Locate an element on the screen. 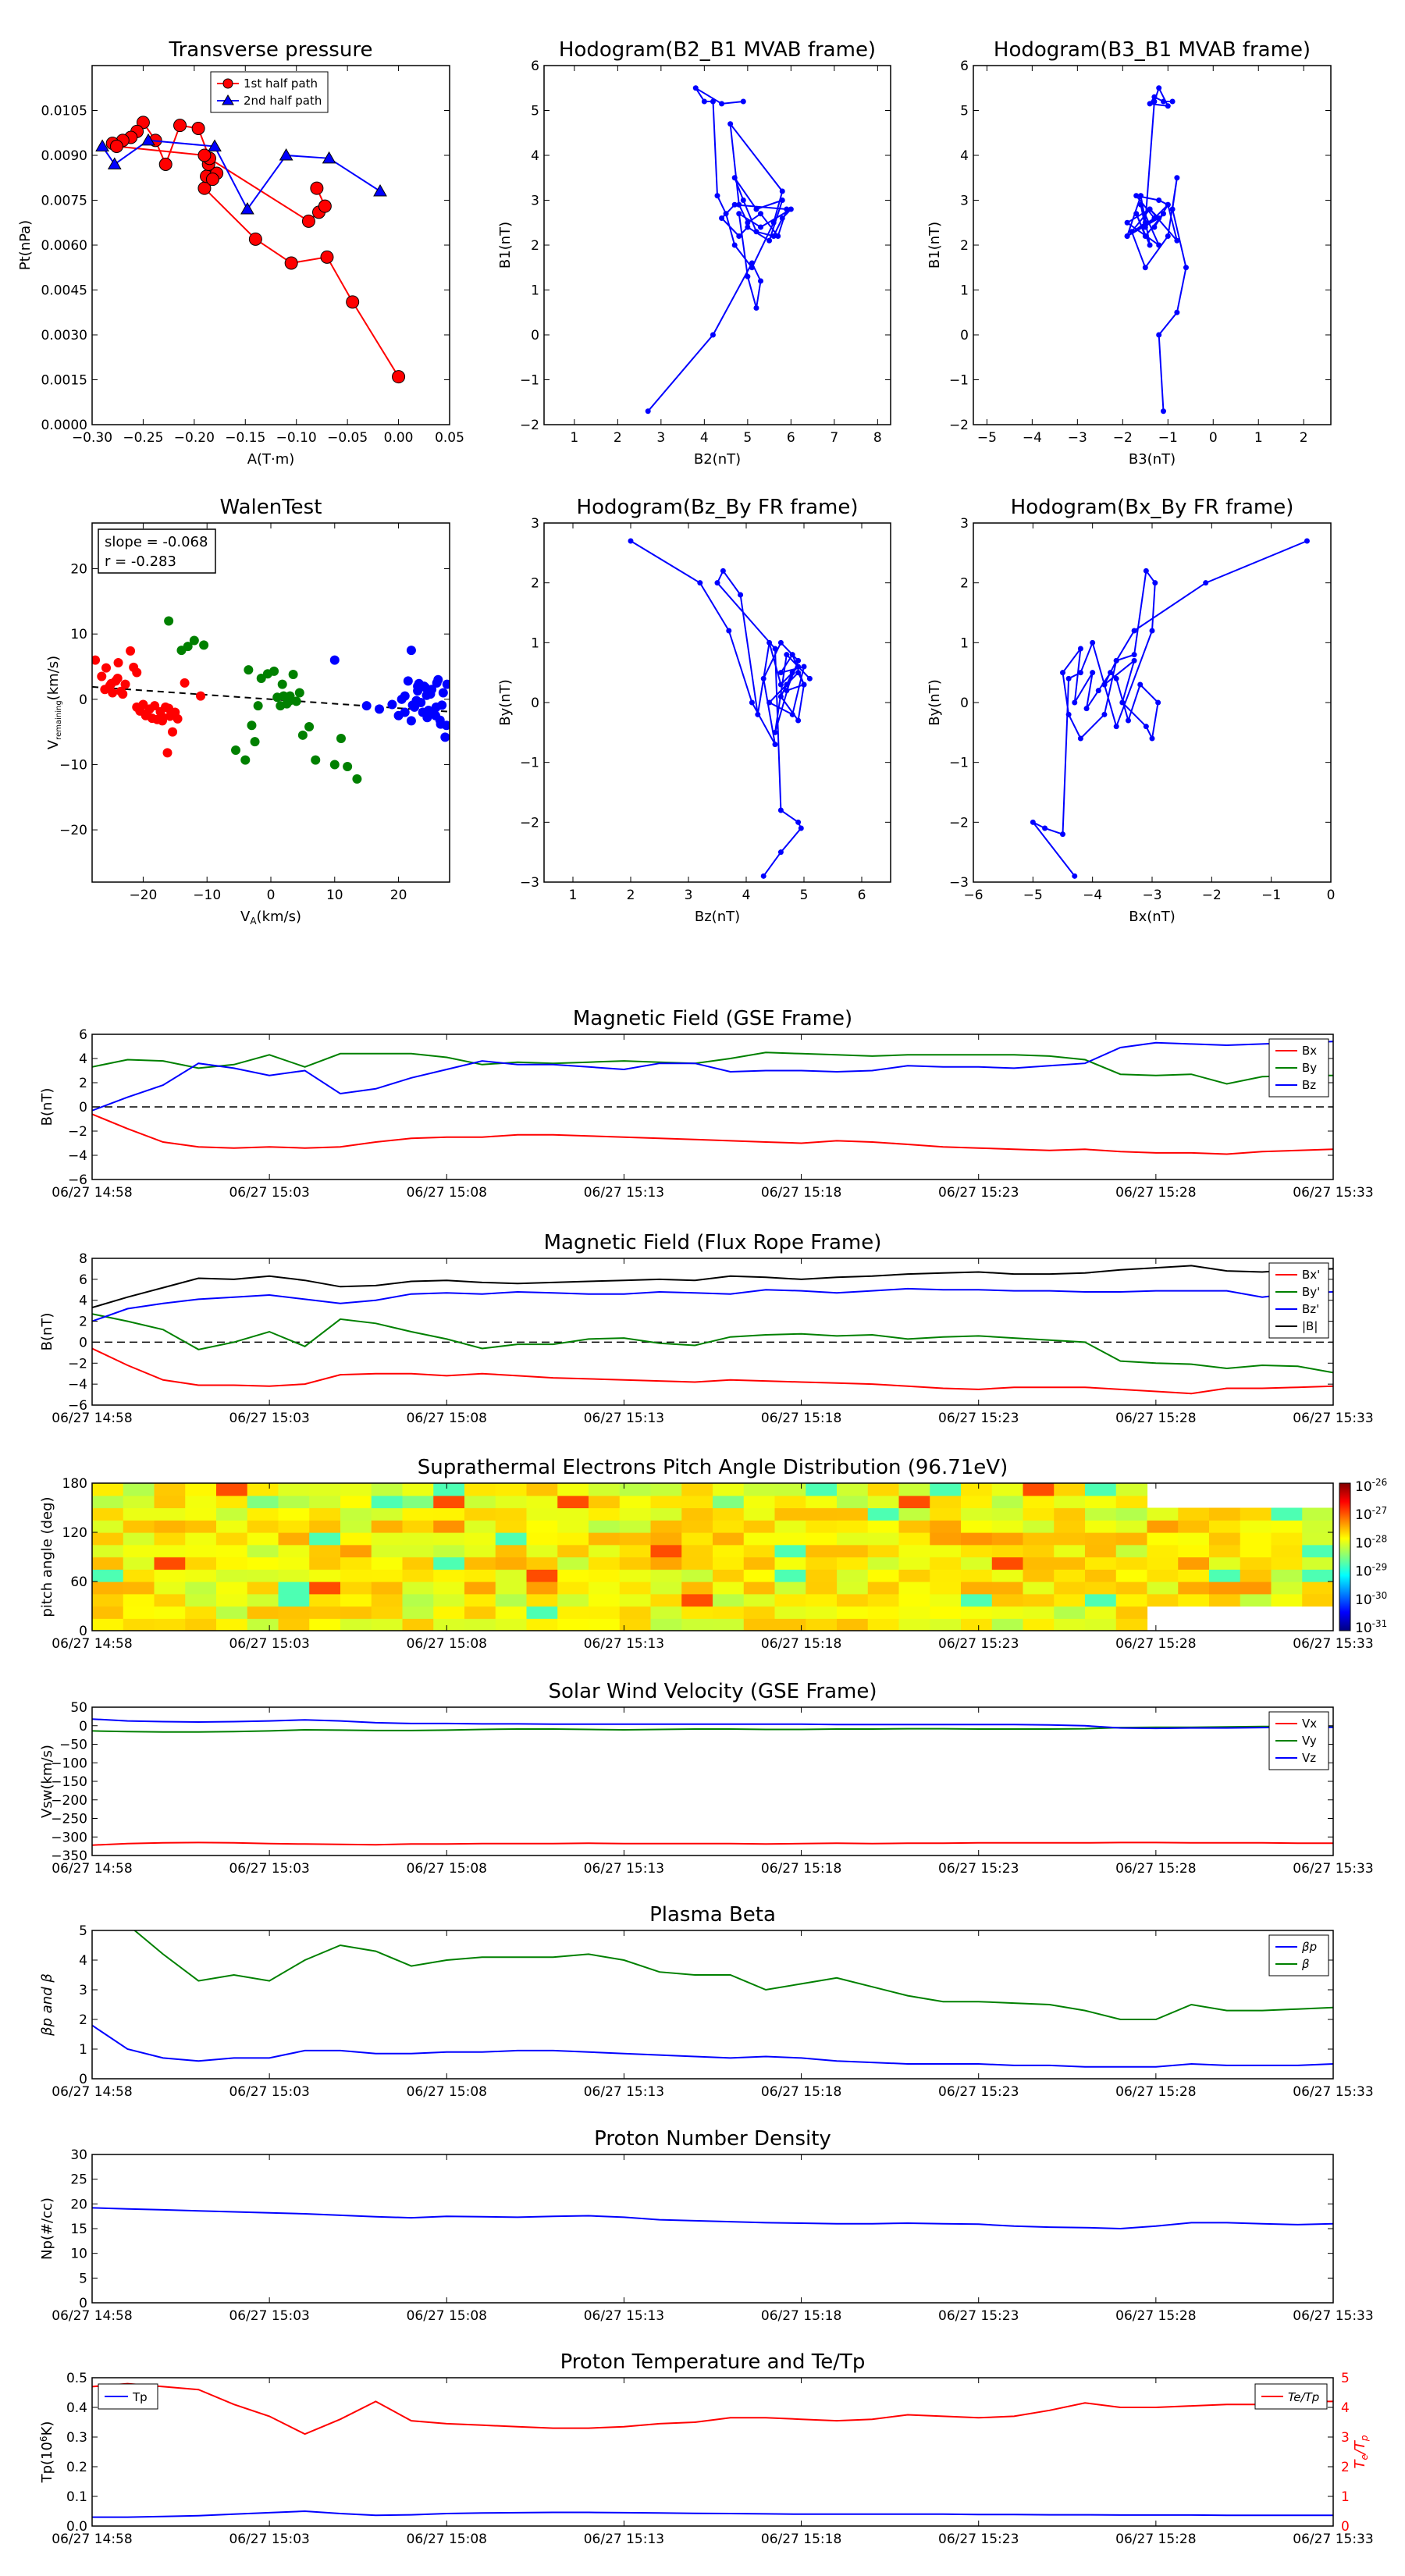 This screenshot has width=1405, height=2576. y-axis-label: B(nT) is located at coordinates (47, 1332).